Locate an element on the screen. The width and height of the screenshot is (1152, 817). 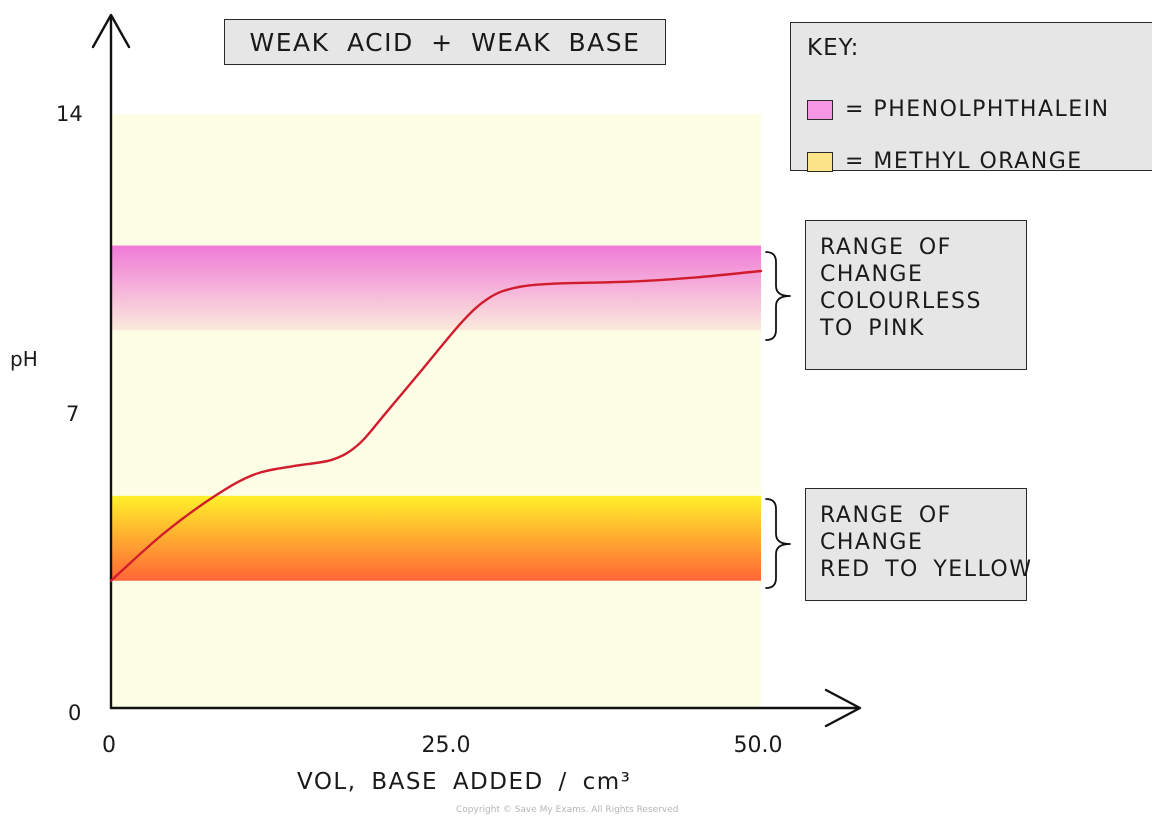
annotation-line: RED TO YELLOW is located at coordinates (926, 569).